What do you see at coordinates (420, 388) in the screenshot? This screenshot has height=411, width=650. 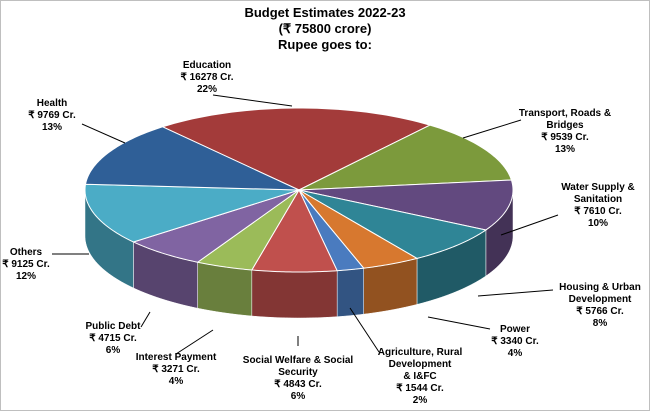 I see `slice-label-5-line-3: ₹ 1544 Cr.` at bounding box center [420, 388].